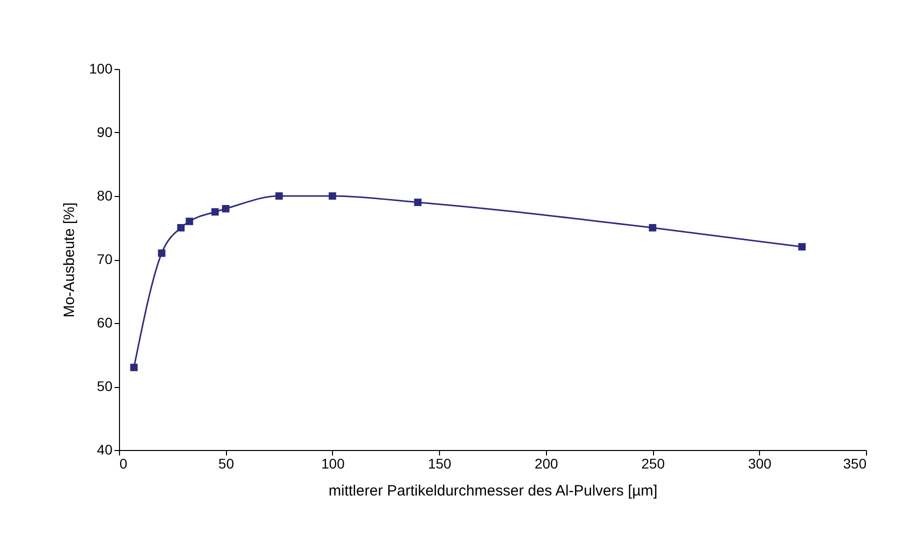 The height and width of the screenshot is (554, 915). Describe the element at coordinates (101, 68) in the screenshot. I see `y-tick-label: 100` at that location.